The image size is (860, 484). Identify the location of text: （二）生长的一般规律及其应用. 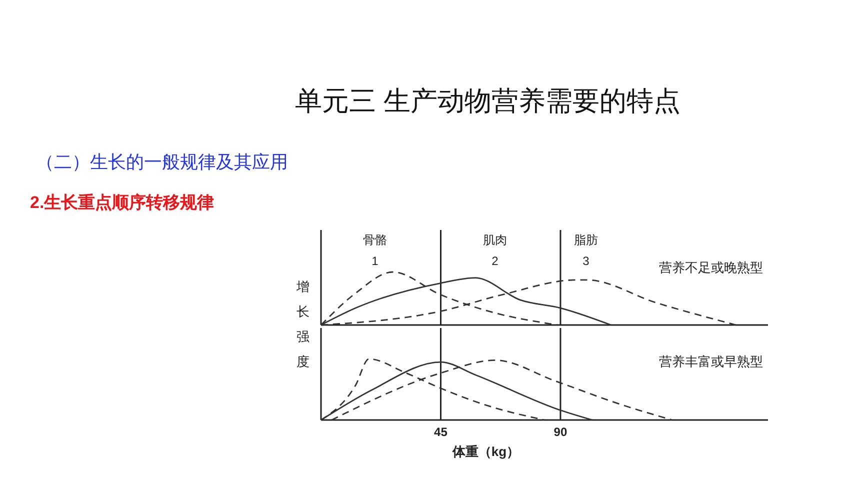
(162, 162).